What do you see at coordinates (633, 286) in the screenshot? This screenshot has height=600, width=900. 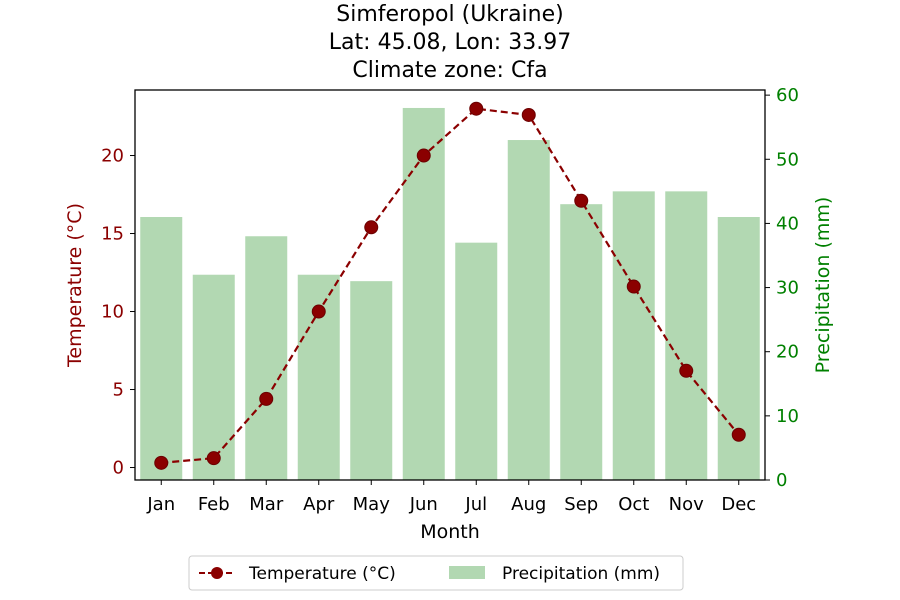 I see `temperature-point-oct` at bounding box center [633, 286].